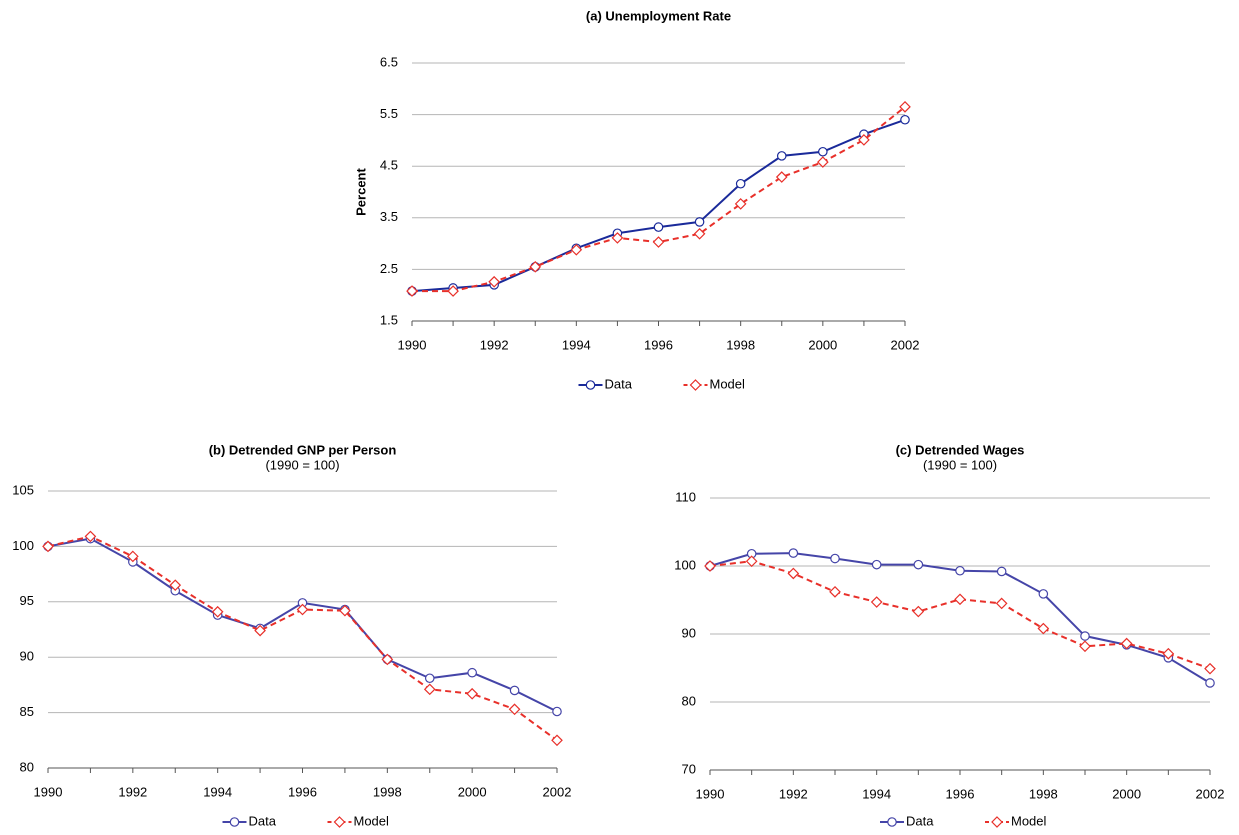 Image resolution: width=1239 pixels, height=835 pixels. Describe the element at coordinates (689, 768) in the screenshot. I see `y-tick-label: 70` at that location.